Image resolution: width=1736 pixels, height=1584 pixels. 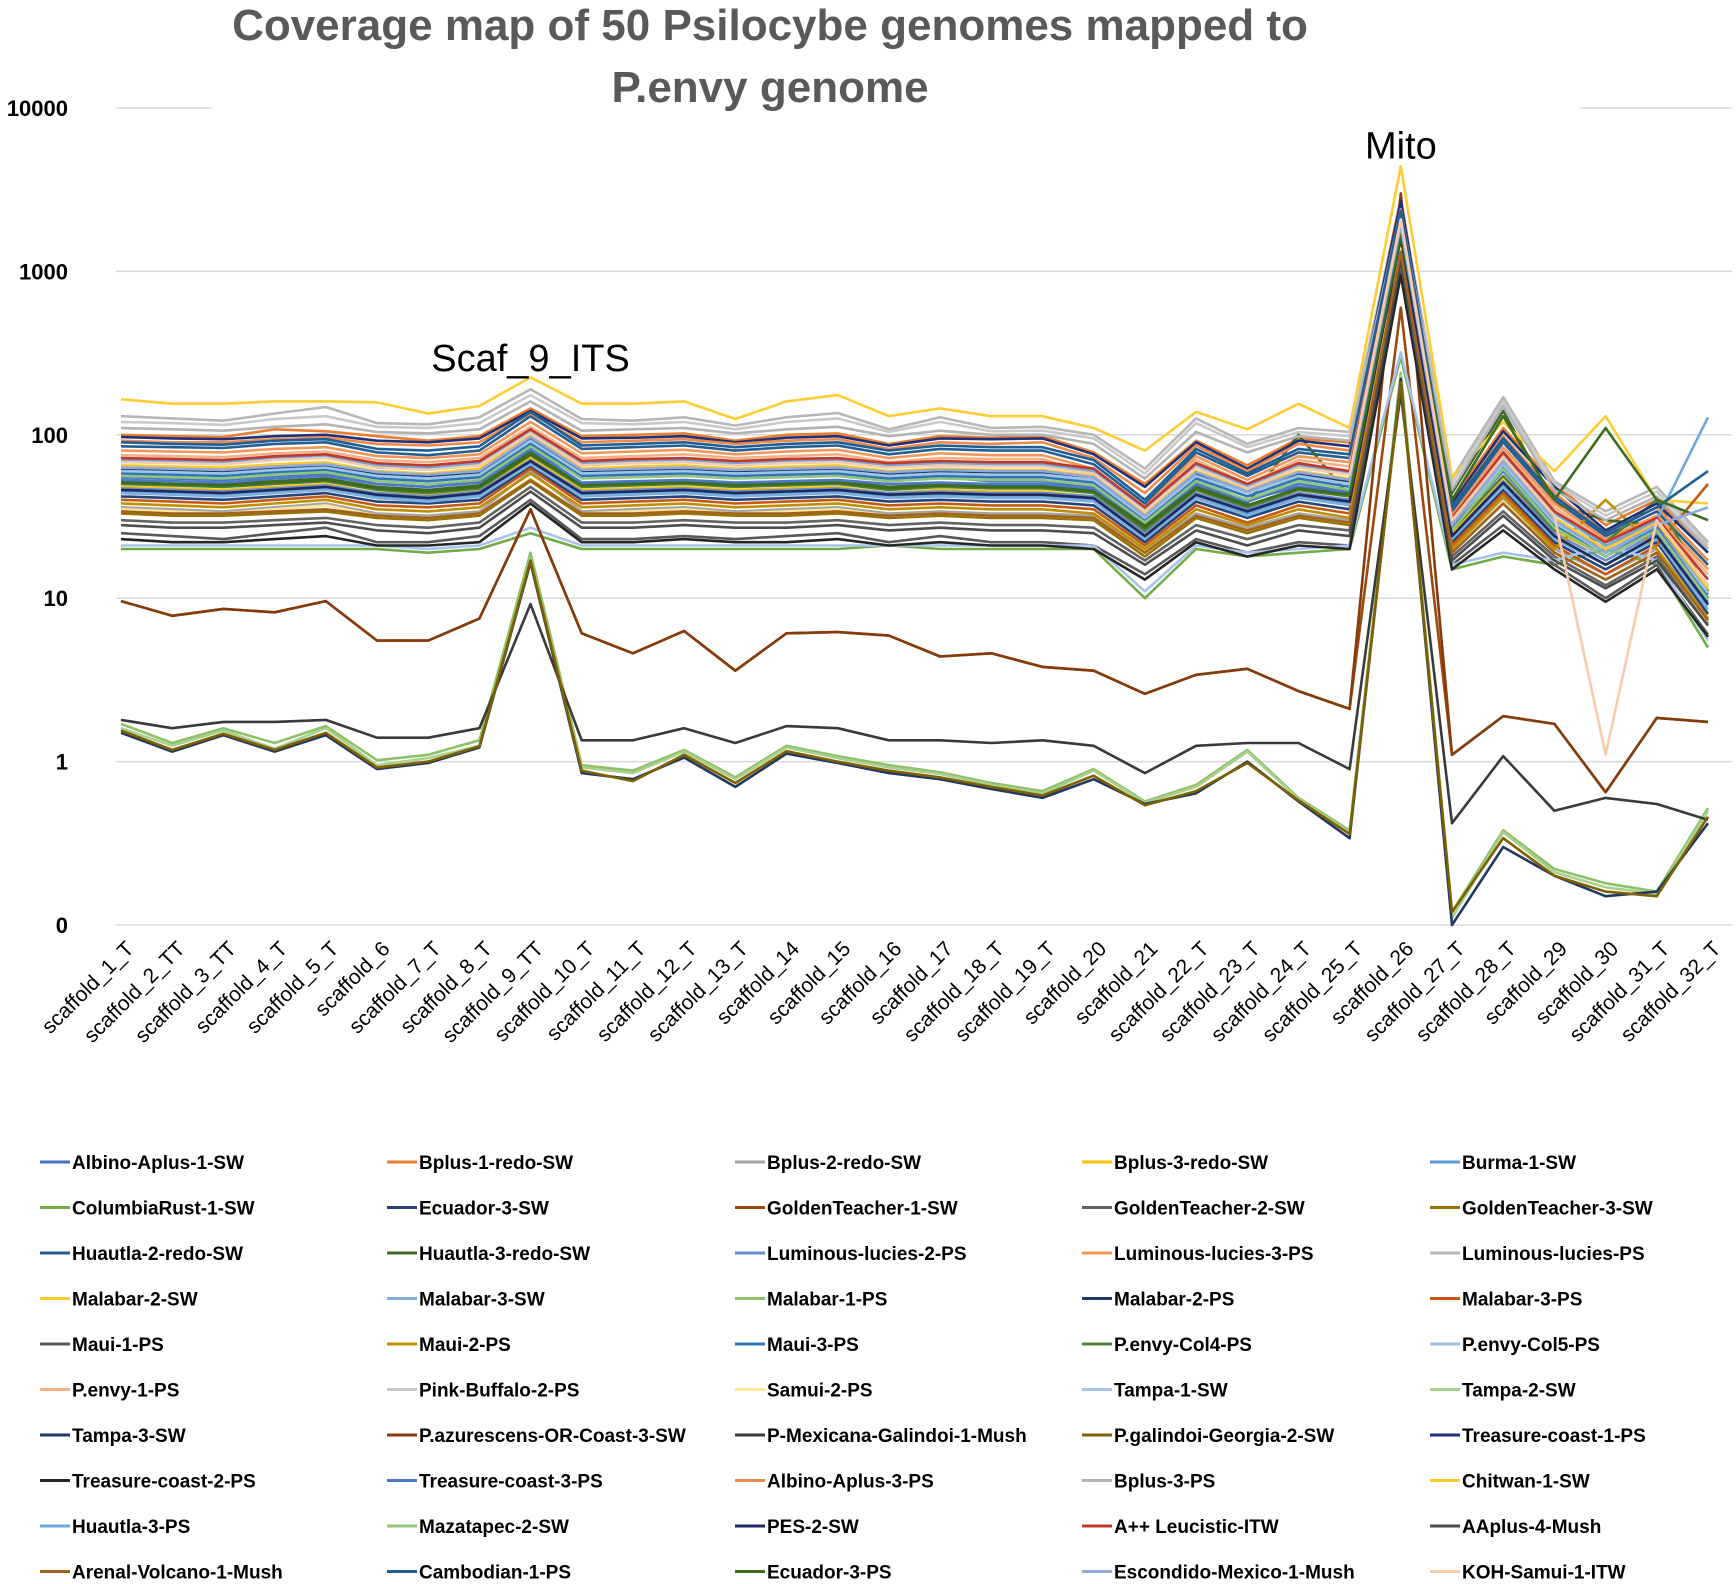 I want to click on legend-item: Bplus-2-redo-SW, so click(x=828, y=1163).